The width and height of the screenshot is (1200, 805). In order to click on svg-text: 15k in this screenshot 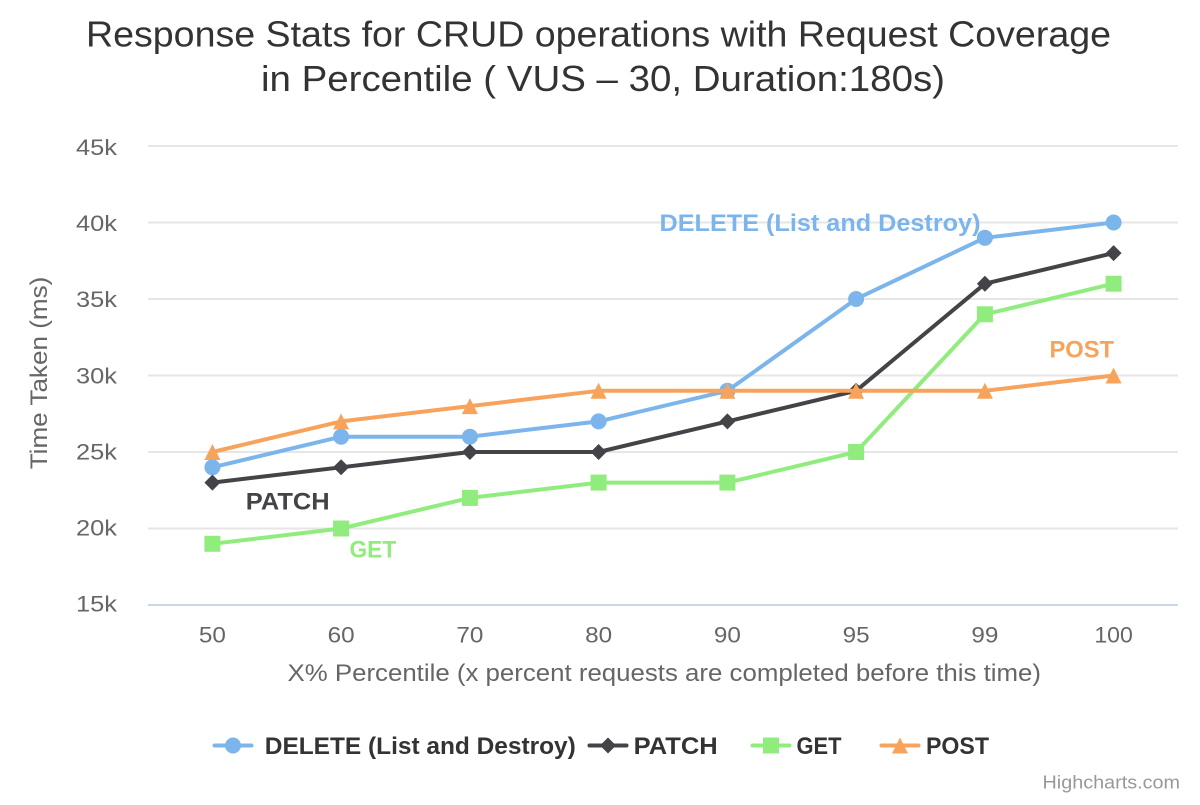, I will do `click(97, 603)`.